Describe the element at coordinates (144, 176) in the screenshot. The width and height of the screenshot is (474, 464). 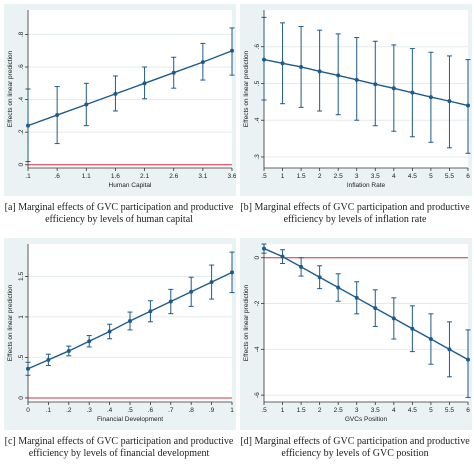
I see `x-tick-label: 2.1` at that location.